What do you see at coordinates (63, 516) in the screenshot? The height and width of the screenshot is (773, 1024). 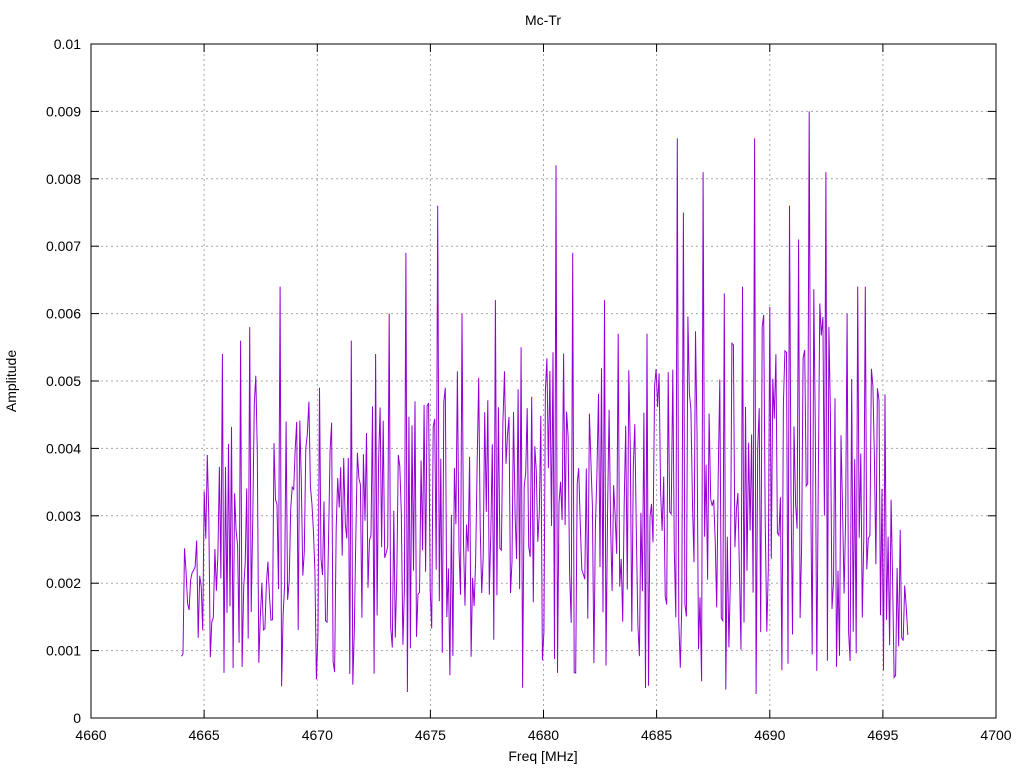 I see `y-tick-label: 0.003` at bounding box center [63, 516].